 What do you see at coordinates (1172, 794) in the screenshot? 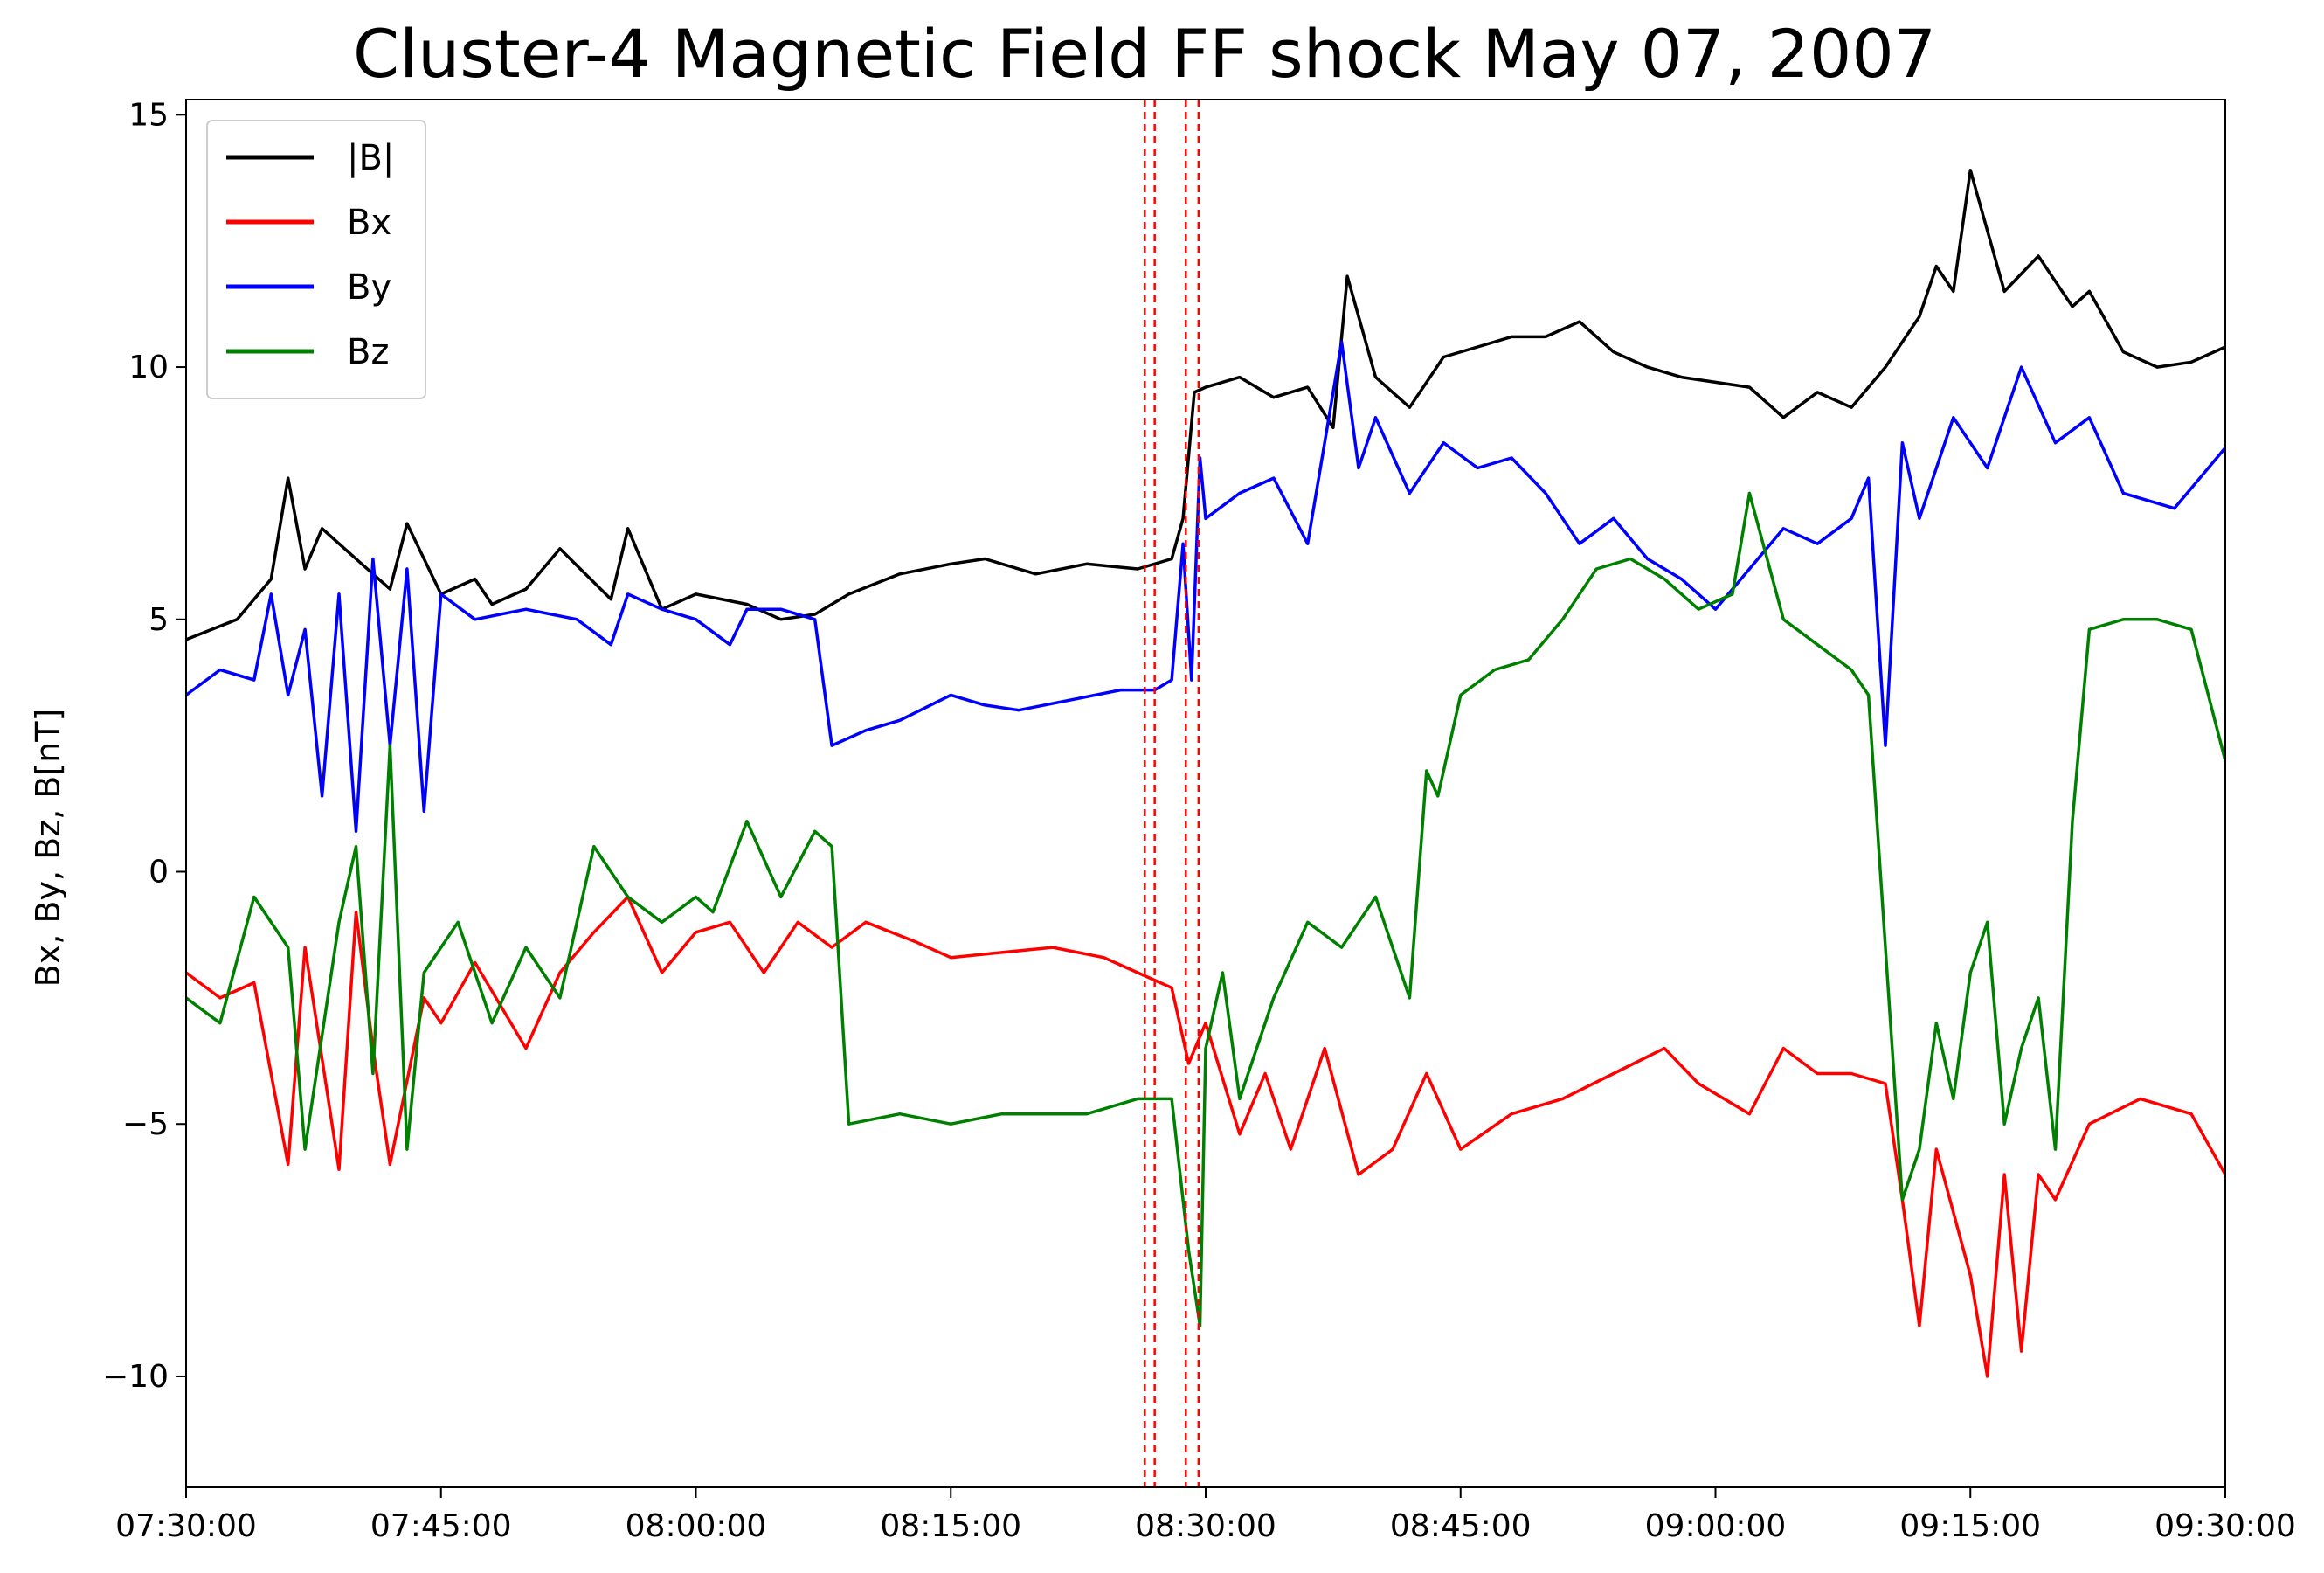
I see `shock-marker-lines` at bounding box center [1172, 794].